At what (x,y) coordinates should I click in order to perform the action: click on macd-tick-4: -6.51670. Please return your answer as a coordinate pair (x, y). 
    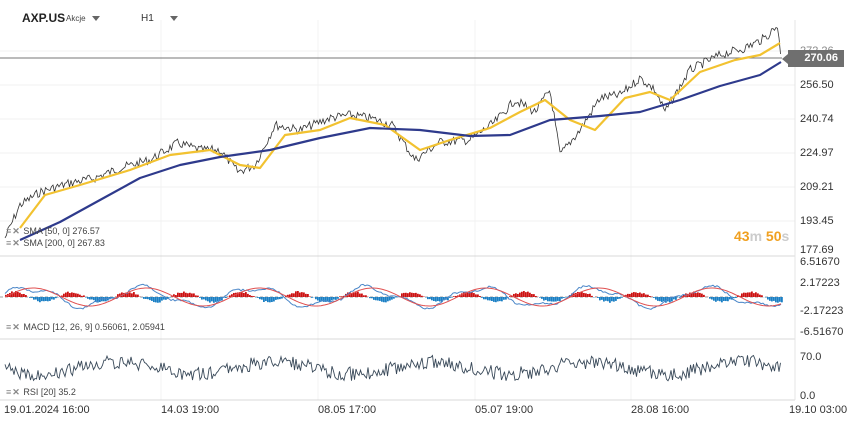
    Looking at the image, I should click on (822, 332).